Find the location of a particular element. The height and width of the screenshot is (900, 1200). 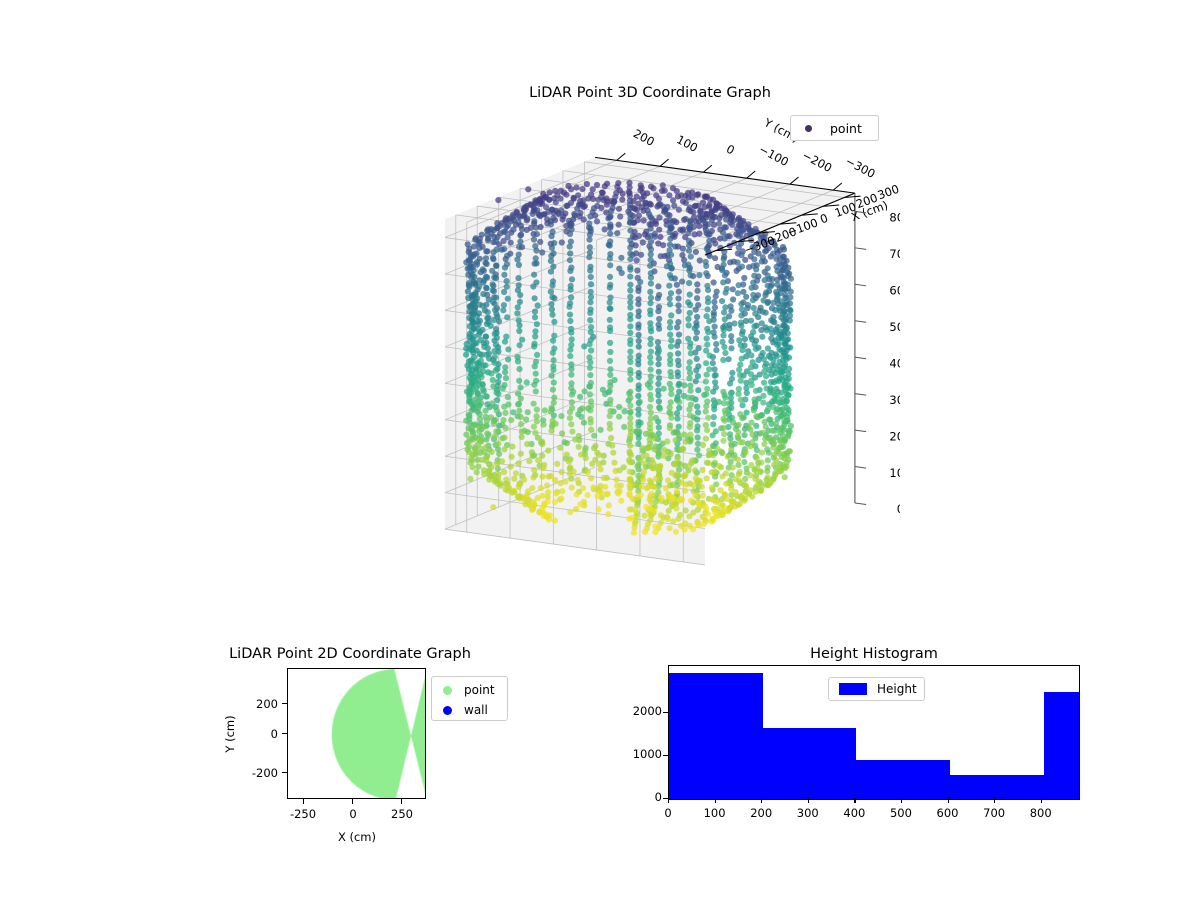

lidar-2d-axes is located at coordinates (356, 733).